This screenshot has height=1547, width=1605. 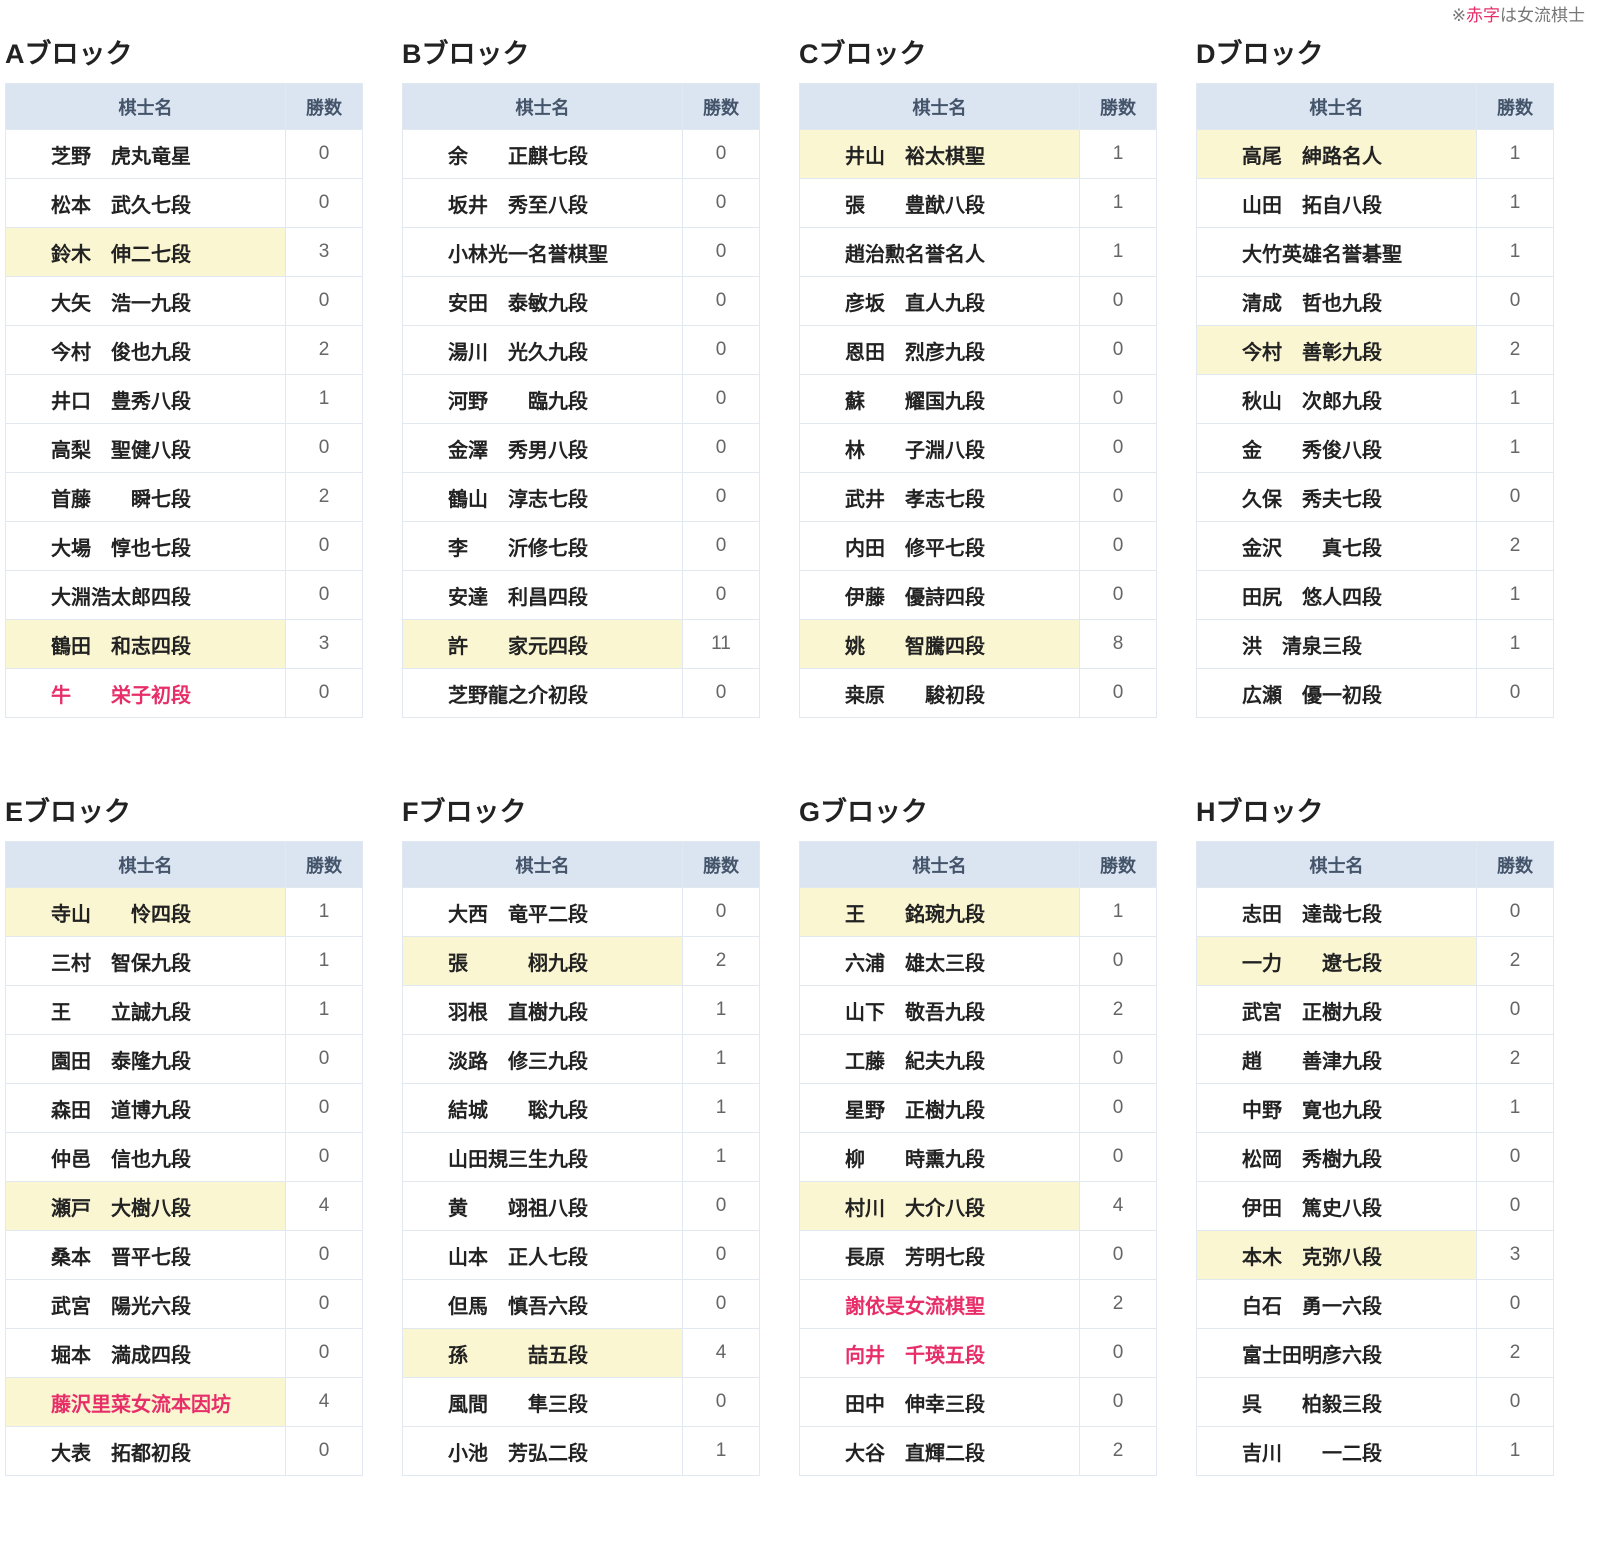 I want to click on player-row: 内田 修平七段 0, so click(x=978, y=546).